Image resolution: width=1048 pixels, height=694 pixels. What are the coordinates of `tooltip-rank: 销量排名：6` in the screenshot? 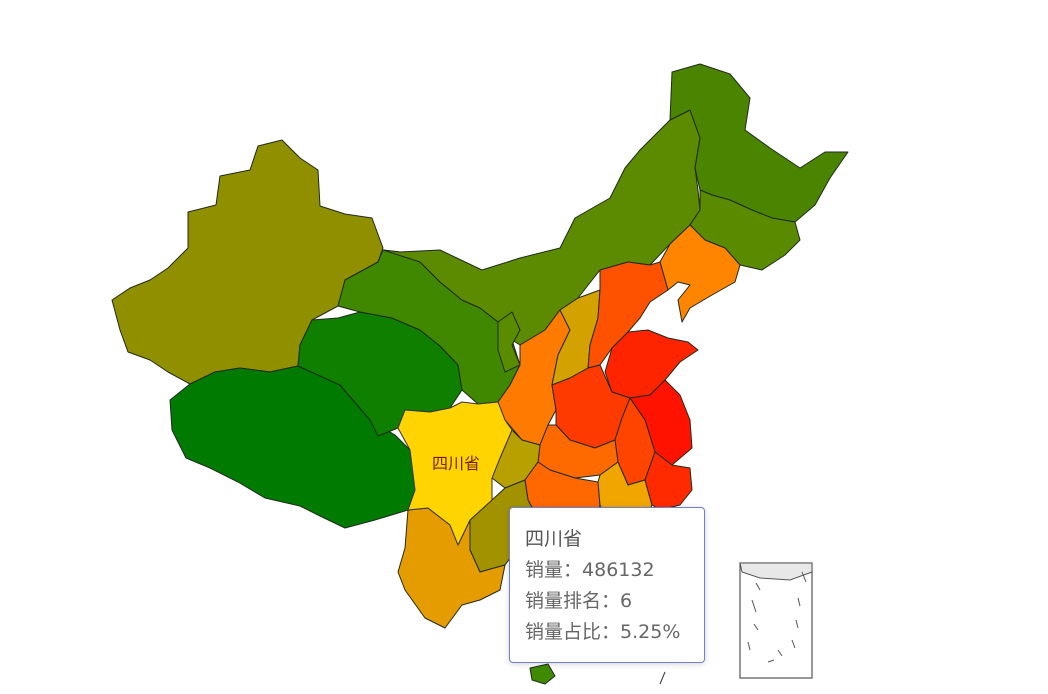 It's located at (607, 601).